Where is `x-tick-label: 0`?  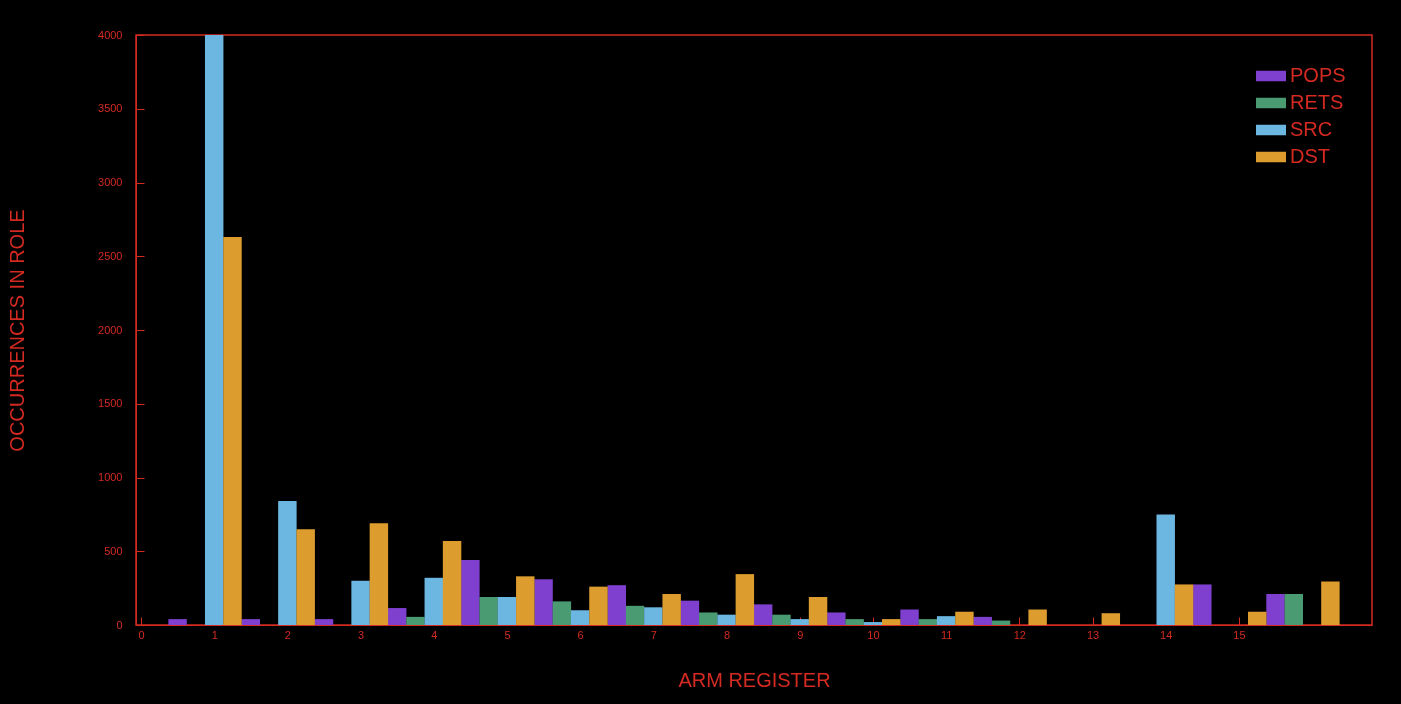 x-tick-label: 0 is located at coordinates (141, 634).